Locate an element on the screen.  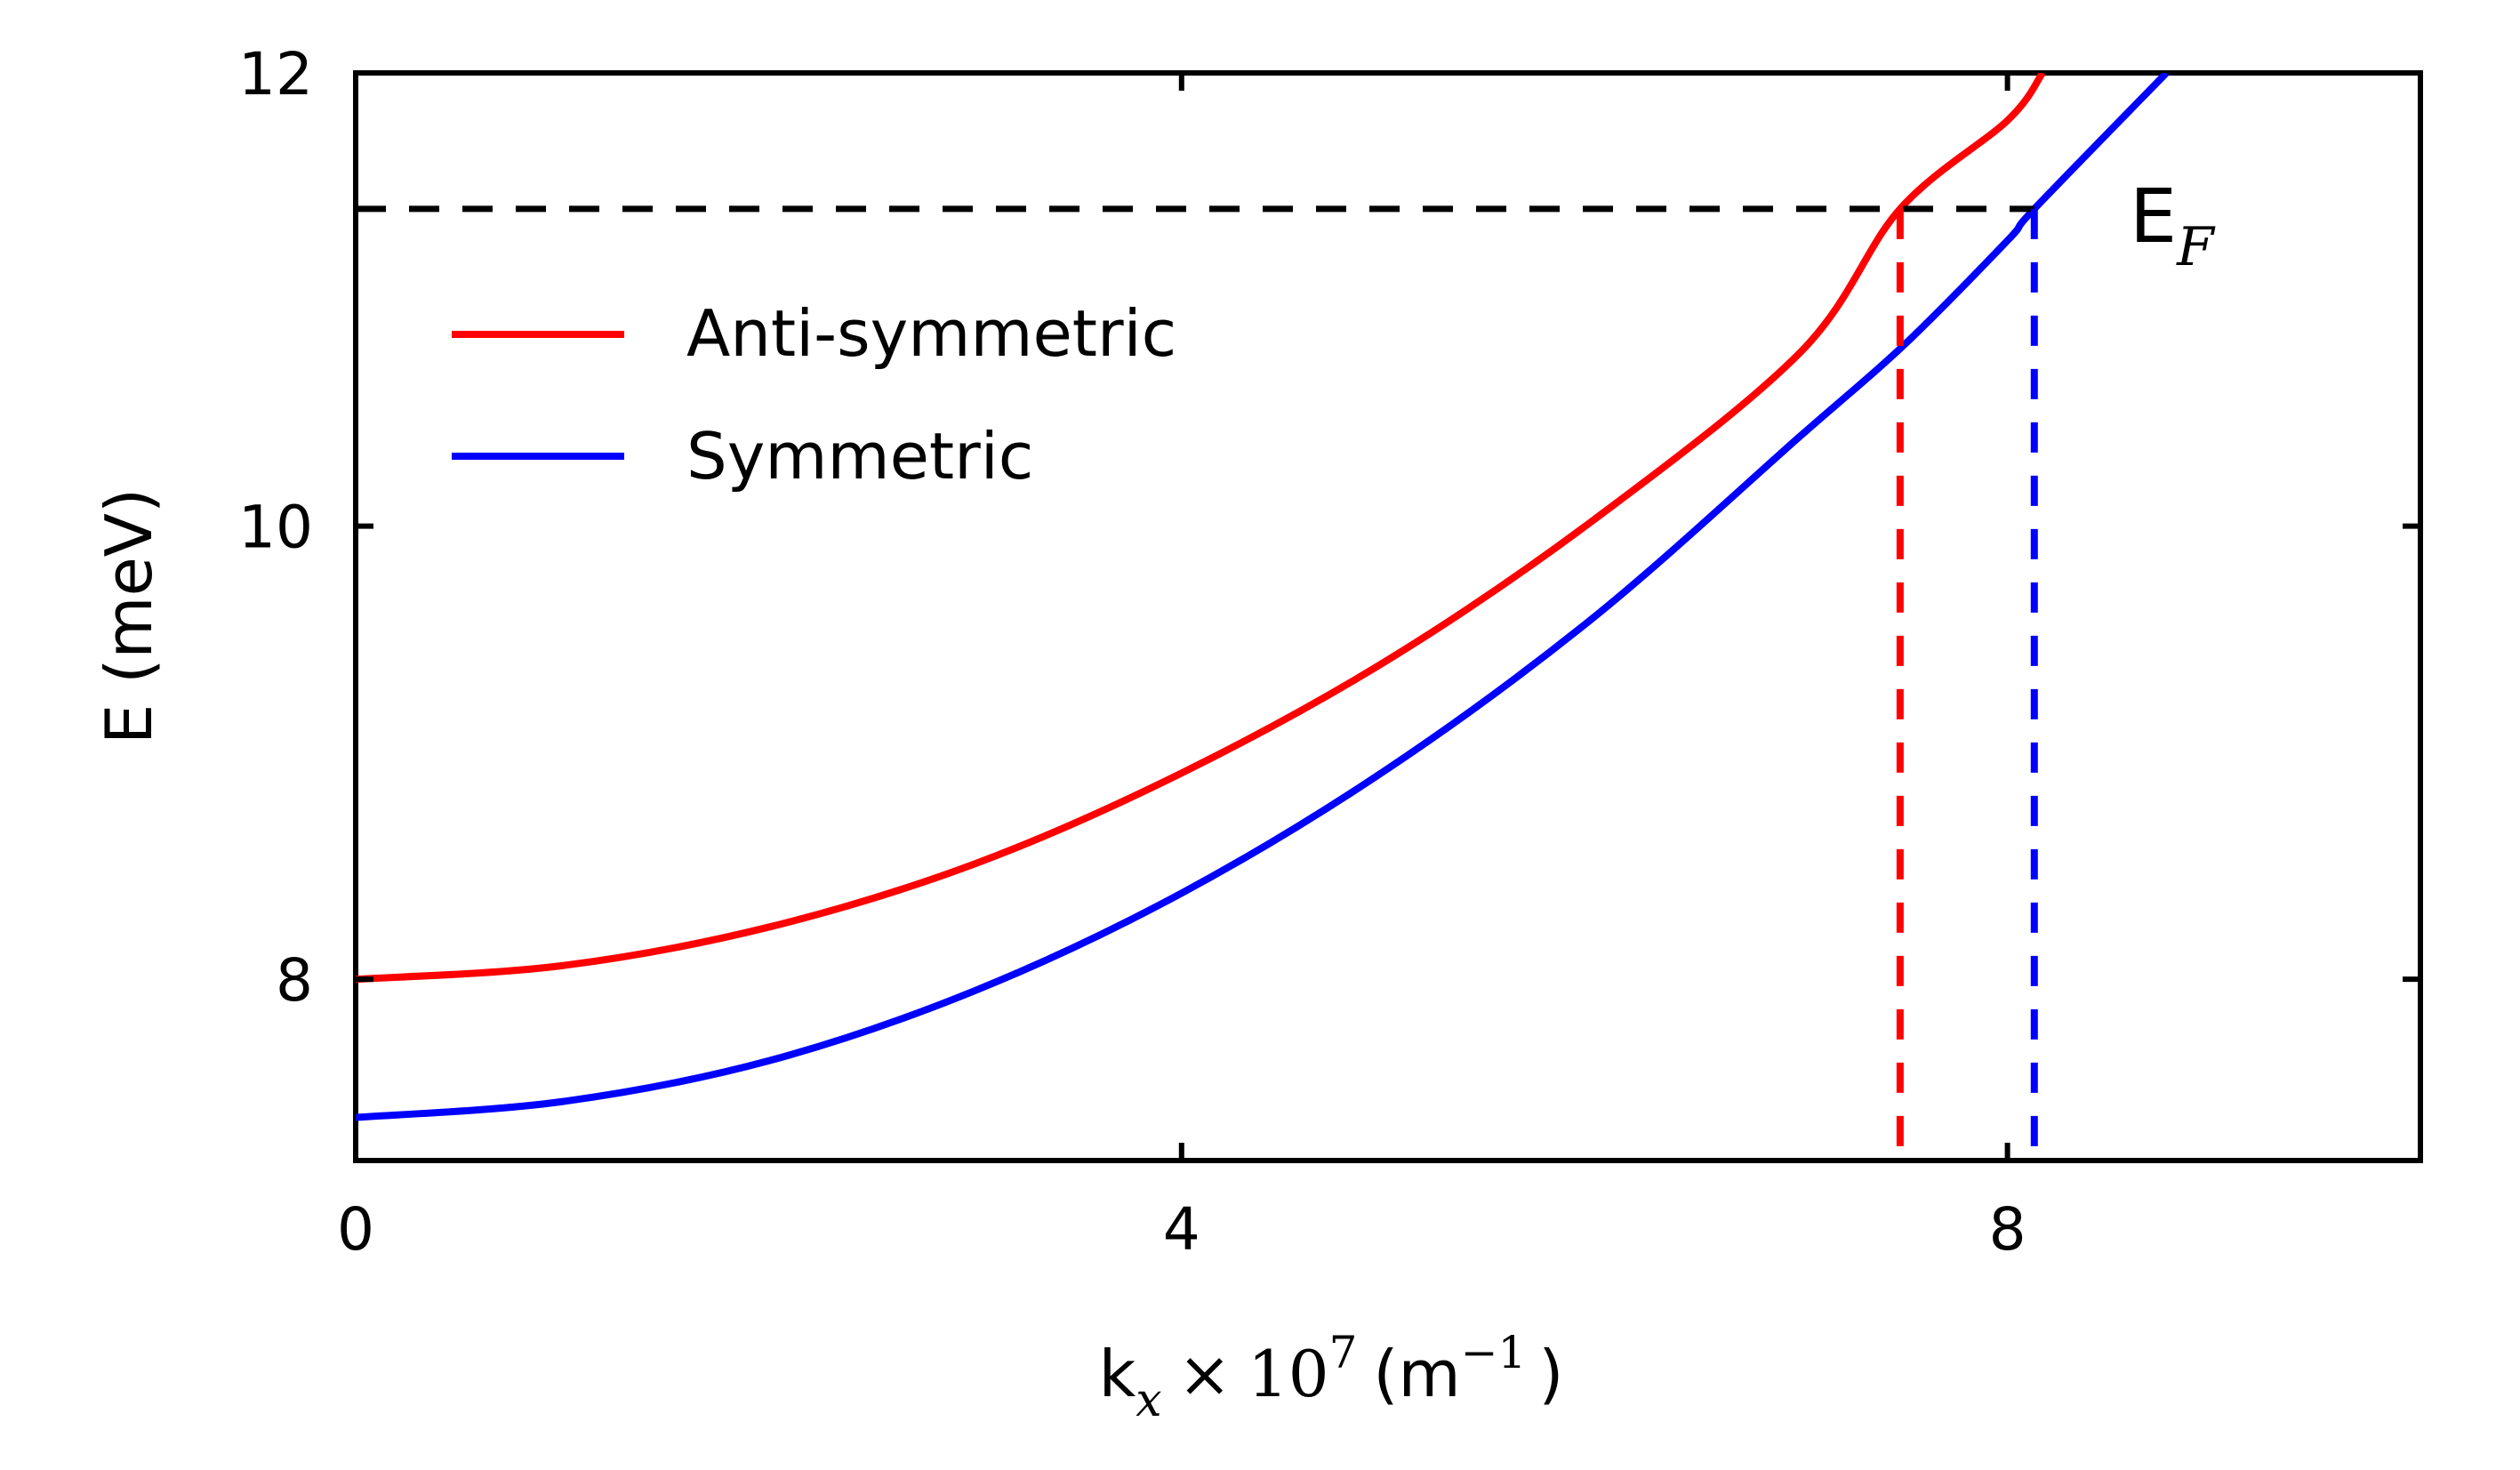
y-tick-label: 12 is located at coordinates (275, 74).